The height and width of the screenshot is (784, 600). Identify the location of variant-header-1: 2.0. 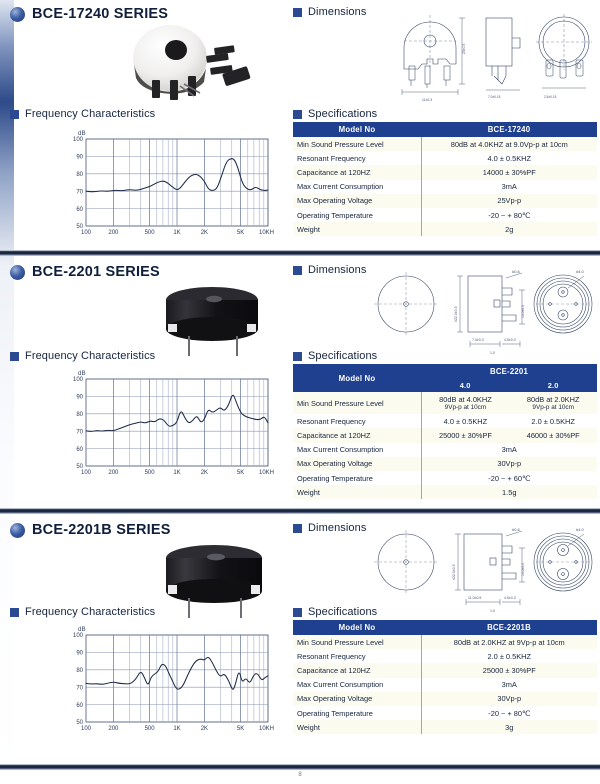
(553, 385).